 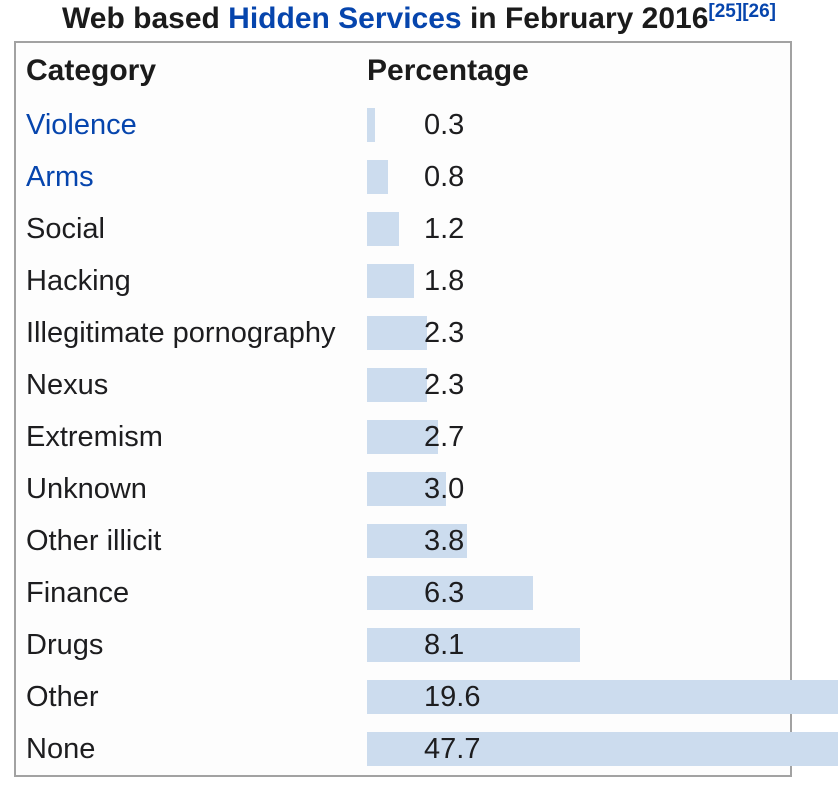 I want to click on title-text-before: Web based, so click(x=145, y=18).